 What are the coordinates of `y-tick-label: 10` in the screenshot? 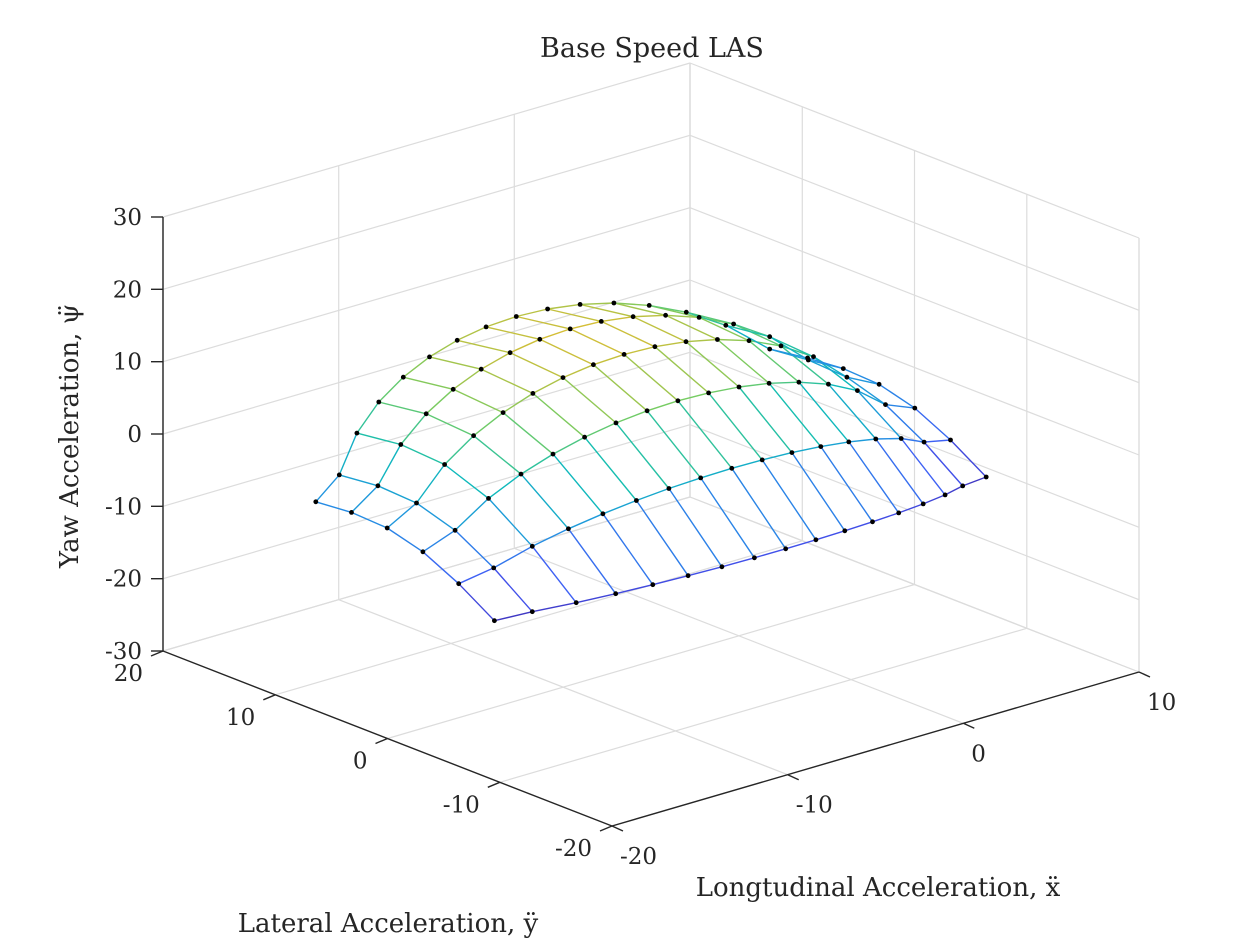 It's located at (240, 718).